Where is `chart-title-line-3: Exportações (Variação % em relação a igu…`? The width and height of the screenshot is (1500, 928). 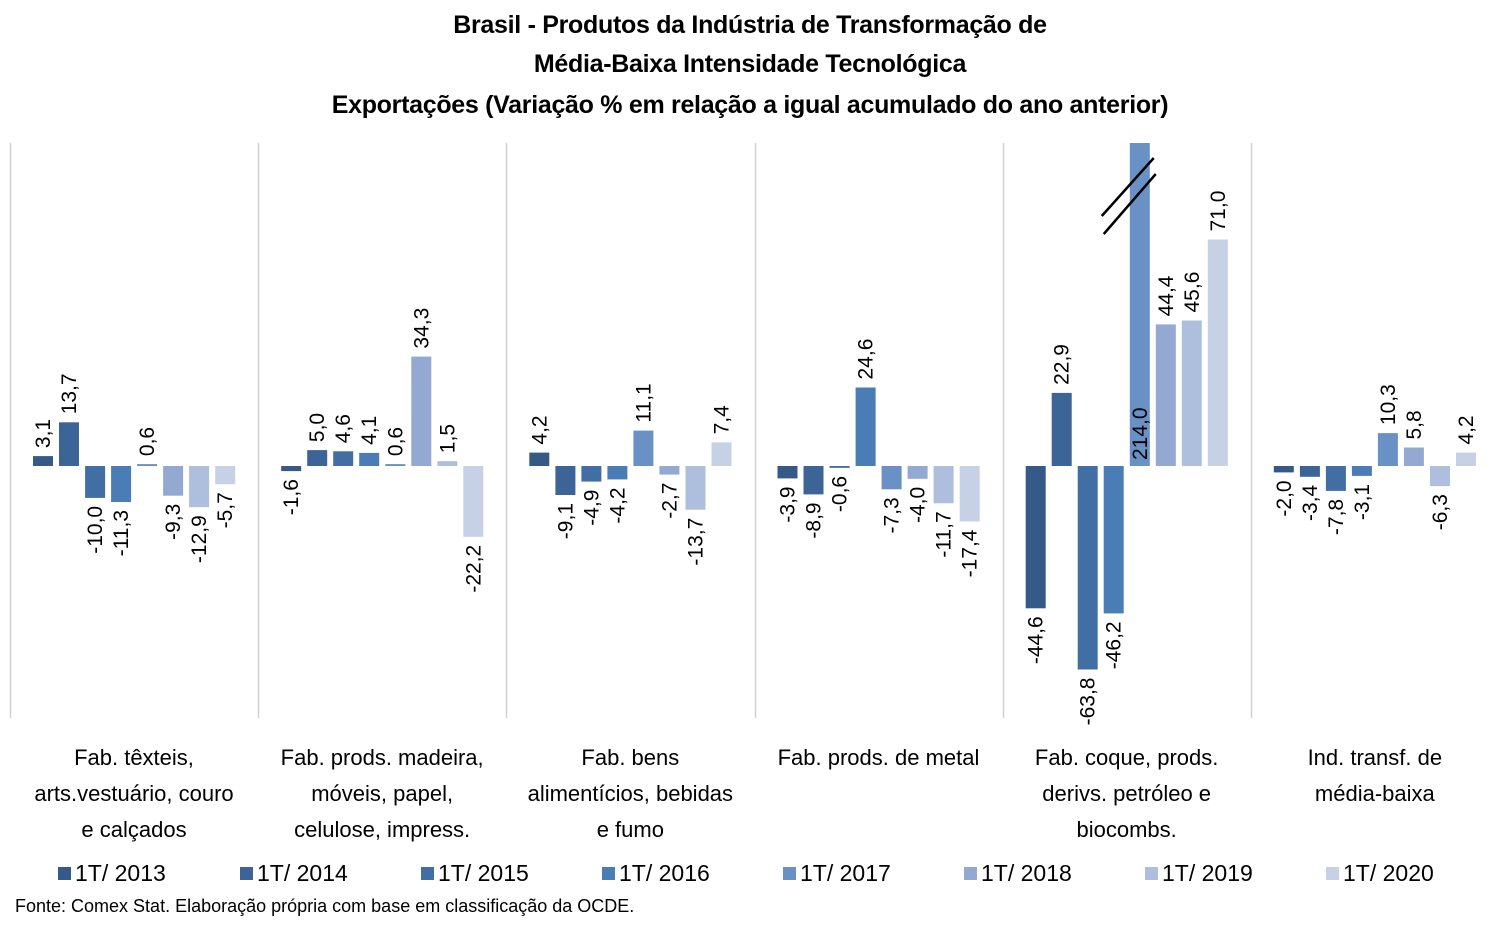
chart-title-line-3: Exportações (Variação % em relação a igu… is located at coordinates (750, 105).